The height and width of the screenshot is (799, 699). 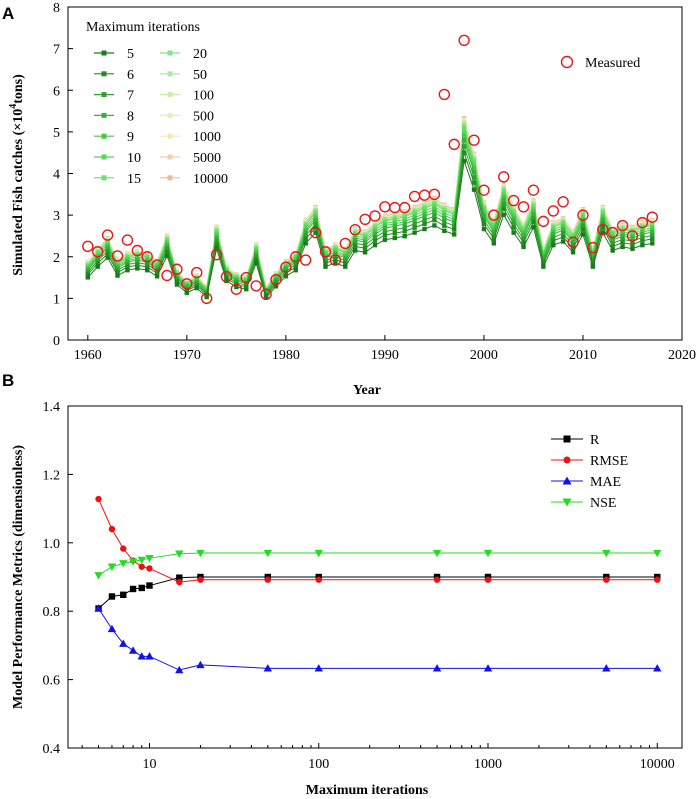 What do you see at coordinates (52, 749) in the screenshot?
I see `y-tick-label: 0.4` at bounding box center [52, 749].